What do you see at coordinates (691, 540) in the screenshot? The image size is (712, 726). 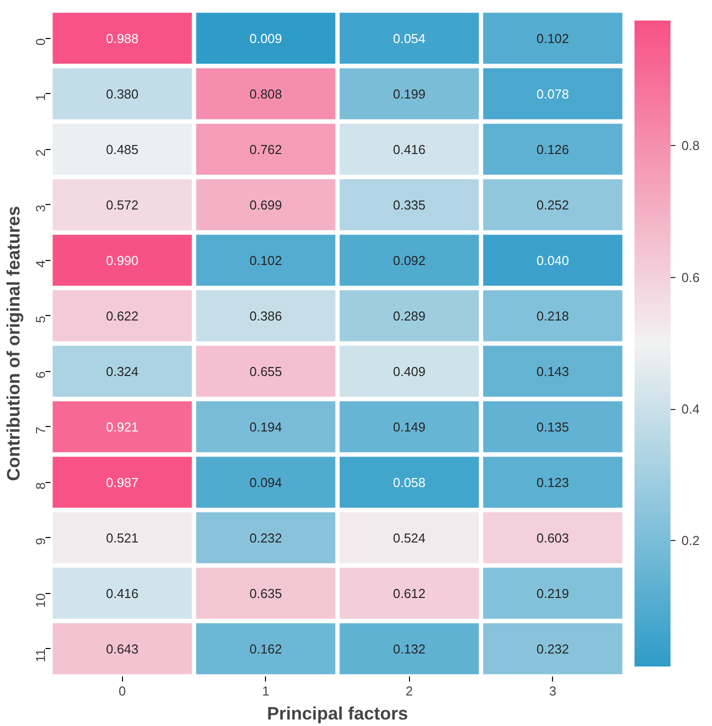 I see `color-bar-label: 0.2` at bounding box center [691, 540].